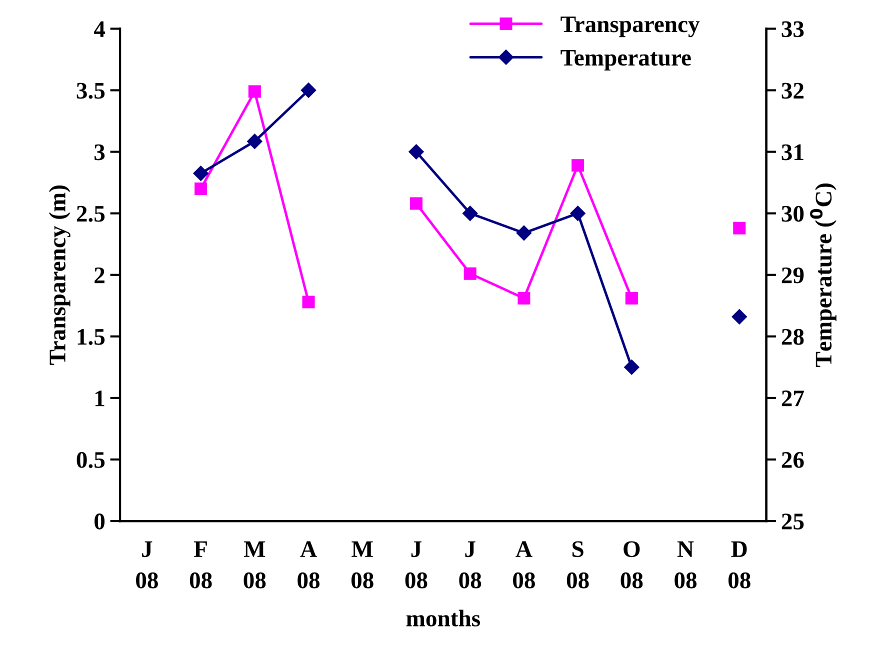 The height and width of the screenshot is (668, 889). Describe the element at coordinates (793, 522) in the screenshot. I see `y2-tick-label: 25` at that location.